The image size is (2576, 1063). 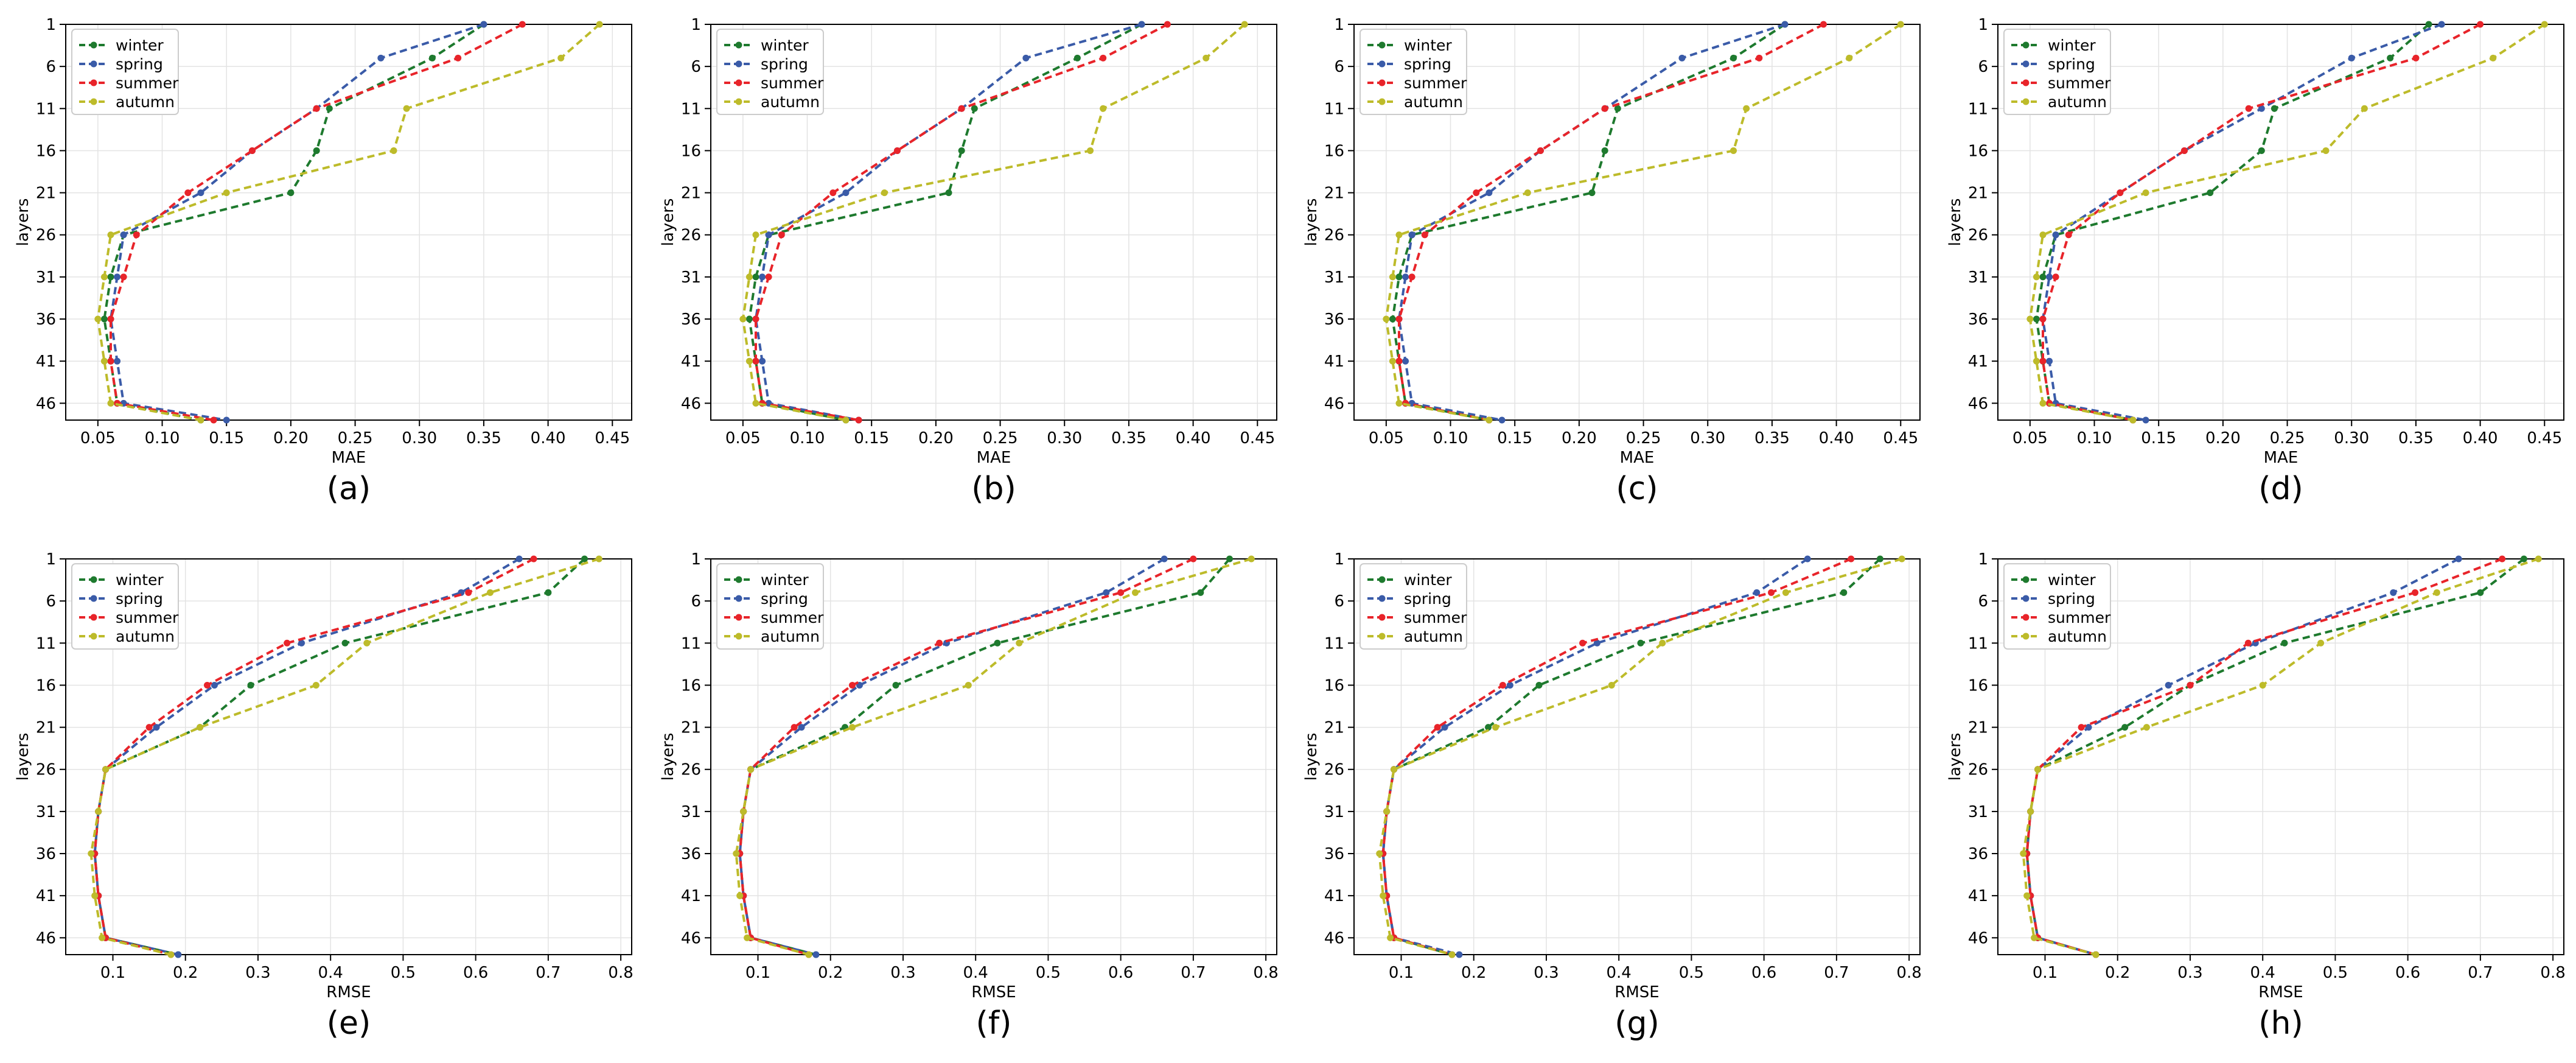 I want to click on x-tick-label: 0.1, so click(x=2045, y=973).